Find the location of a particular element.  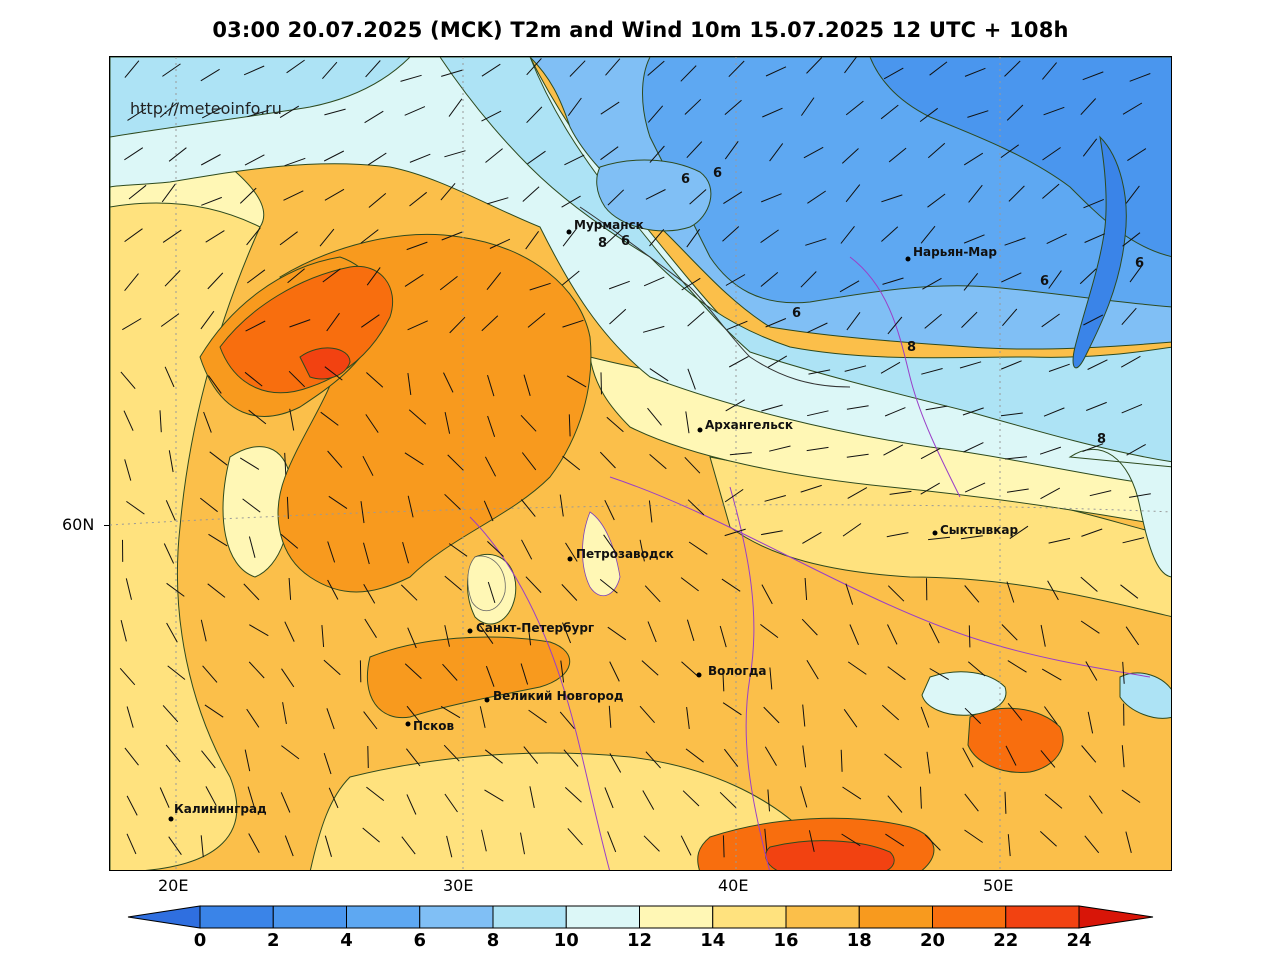

lon-label-20e: 20E is located at coordinates (173, 885).